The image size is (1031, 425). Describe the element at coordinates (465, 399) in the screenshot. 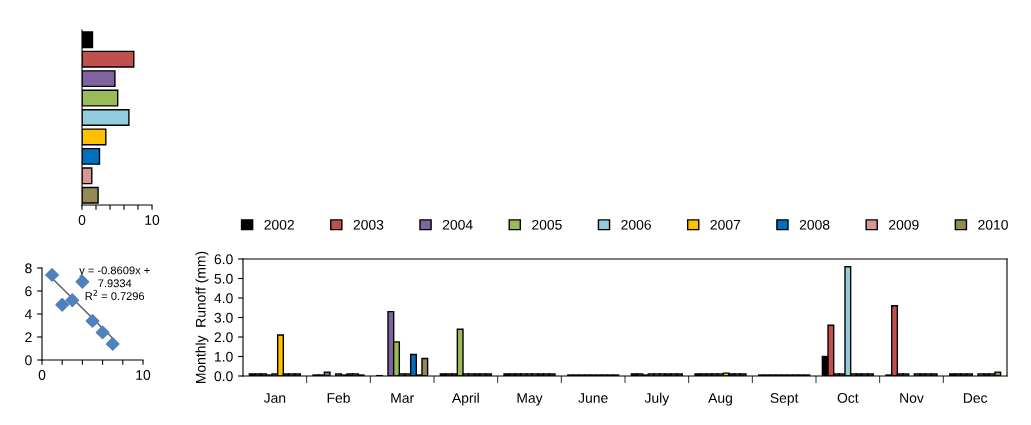

I see `x-tick-label: April` at that location.